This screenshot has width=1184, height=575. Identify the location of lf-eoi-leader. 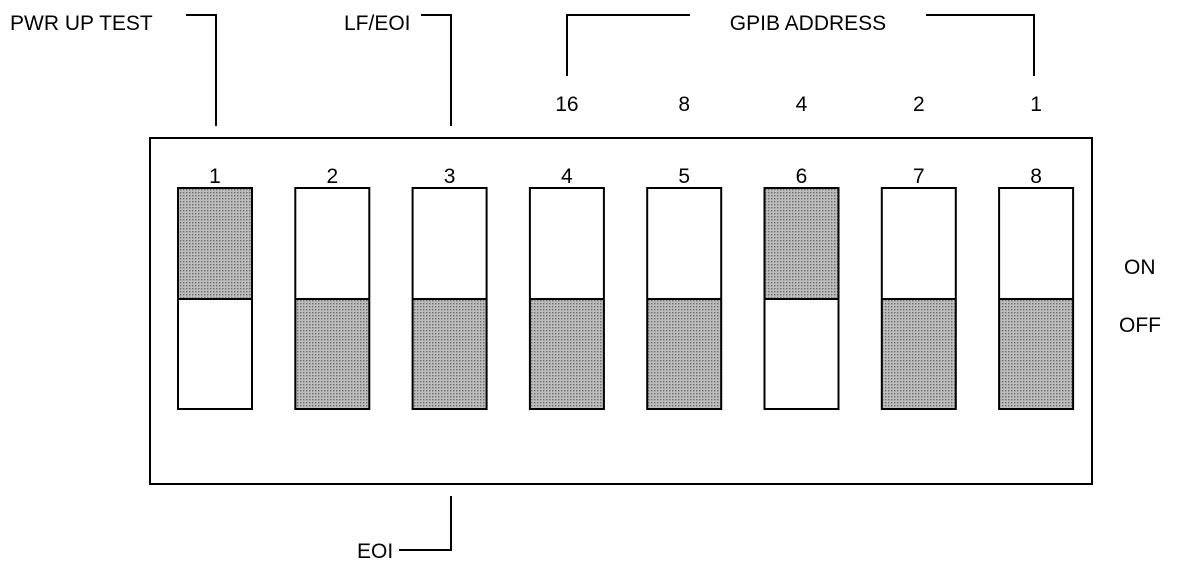
(436, 70).